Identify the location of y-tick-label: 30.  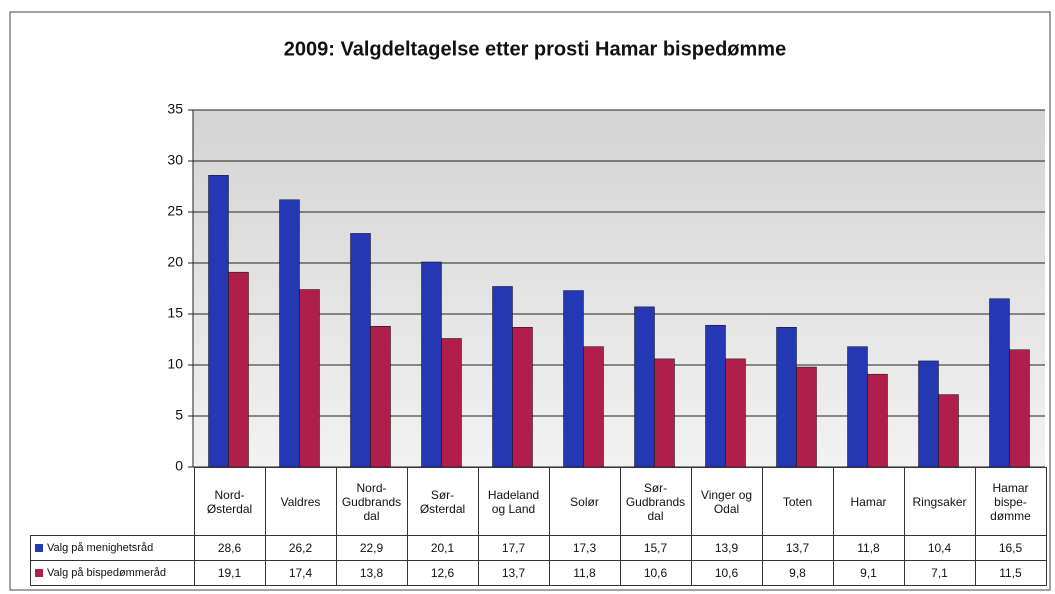
(175, 160).